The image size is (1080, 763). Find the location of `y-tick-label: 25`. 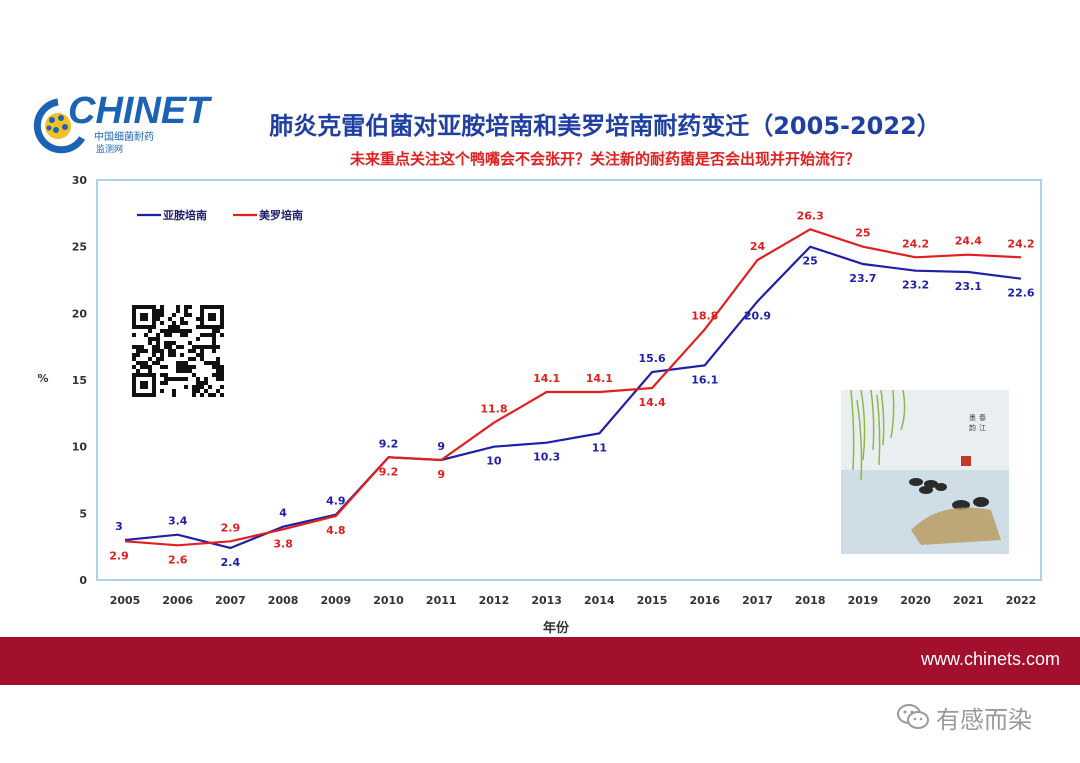

y-tick-label: 25 is located at coordinates (79, 247).